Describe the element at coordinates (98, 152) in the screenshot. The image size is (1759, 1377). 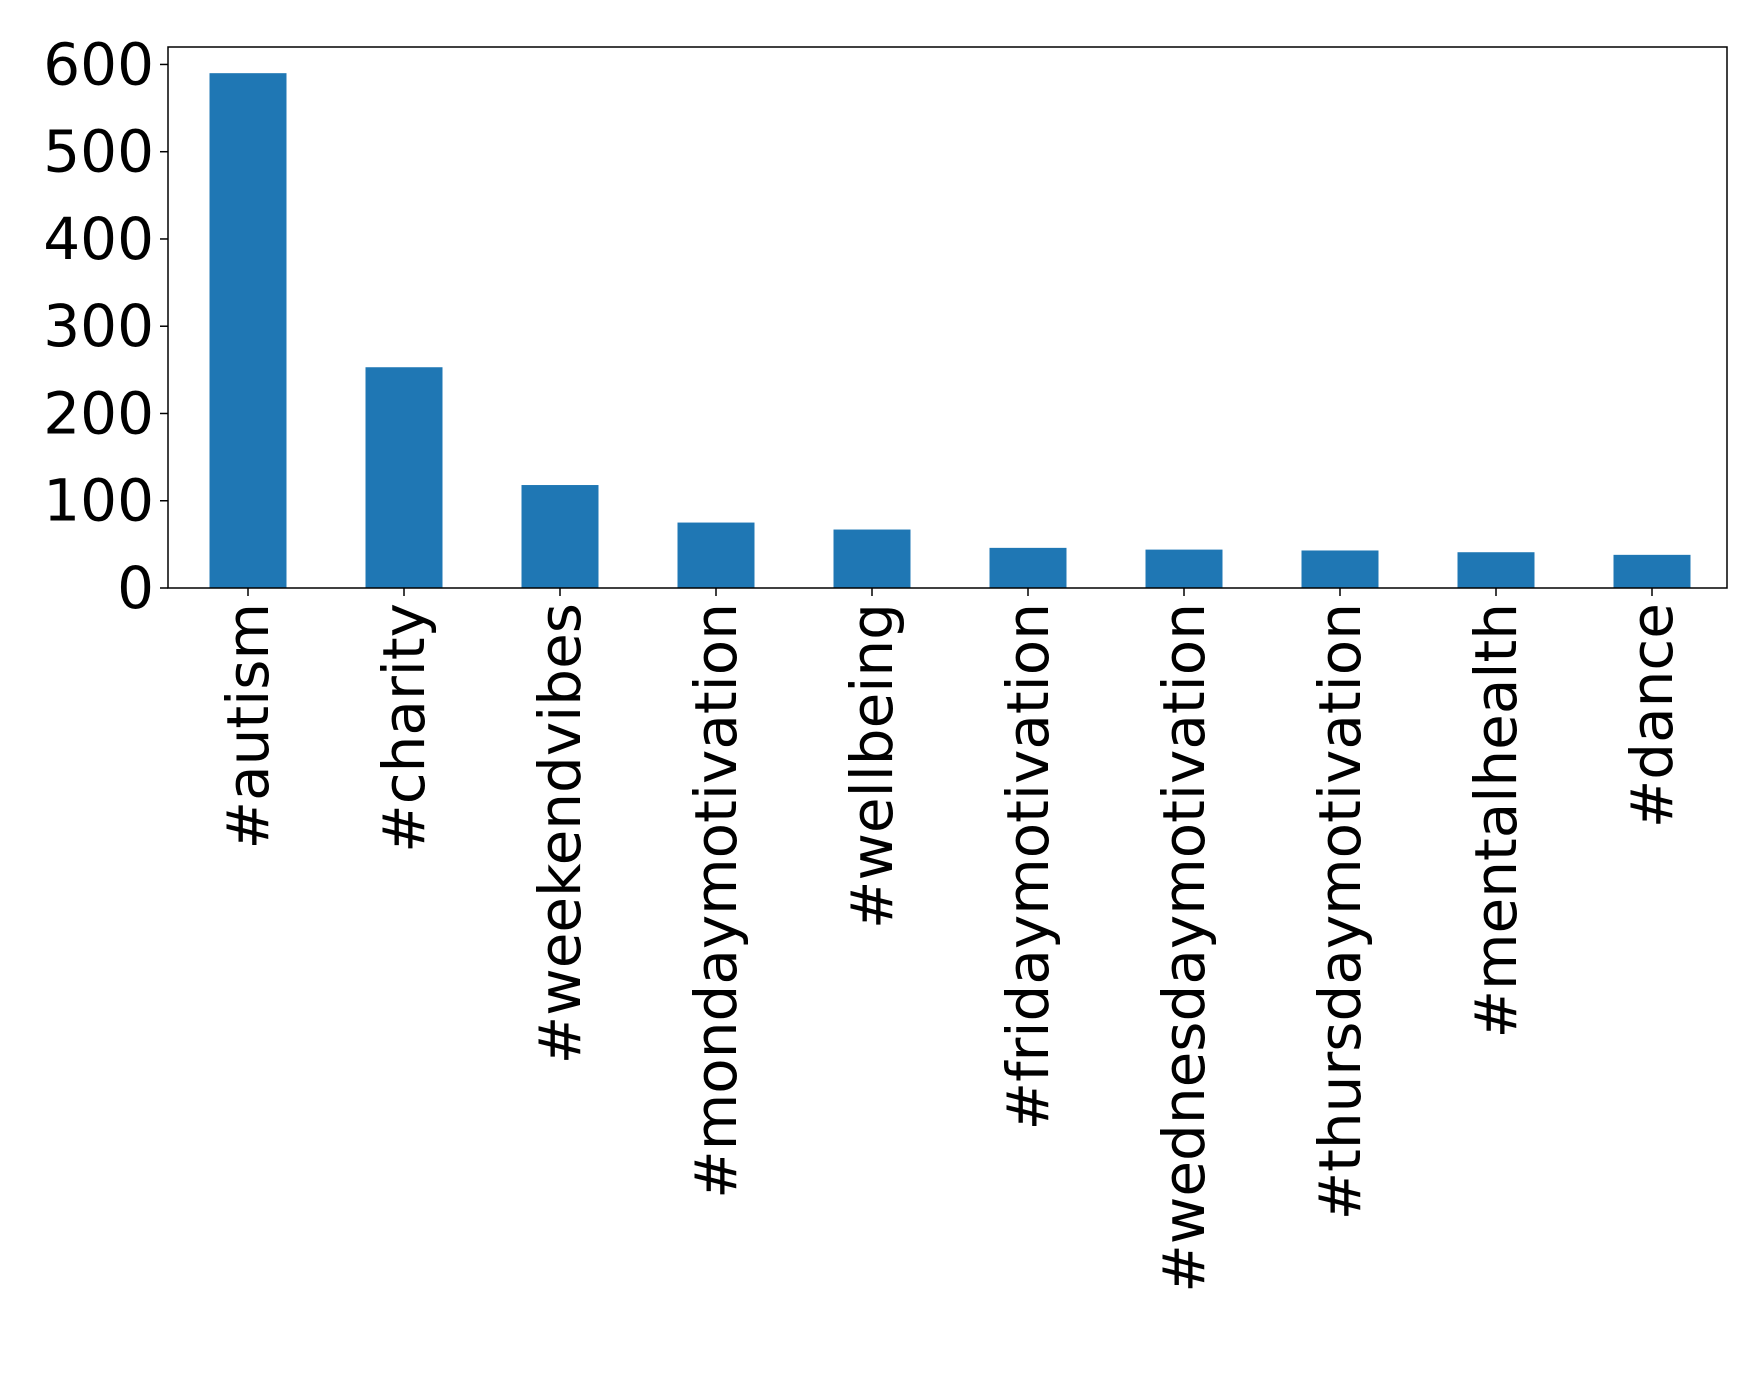
I see `y-tick-label: 500` at that location.